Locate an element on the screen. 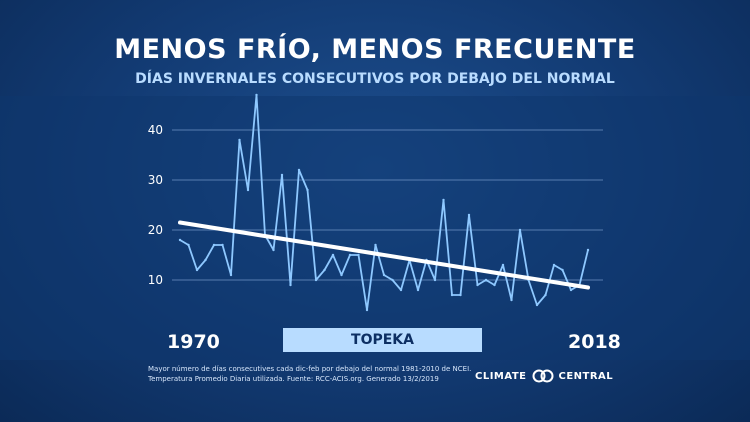 The image size is (750, 422). x-axis-start-label: 1970 is located at coordinates (193, 342).